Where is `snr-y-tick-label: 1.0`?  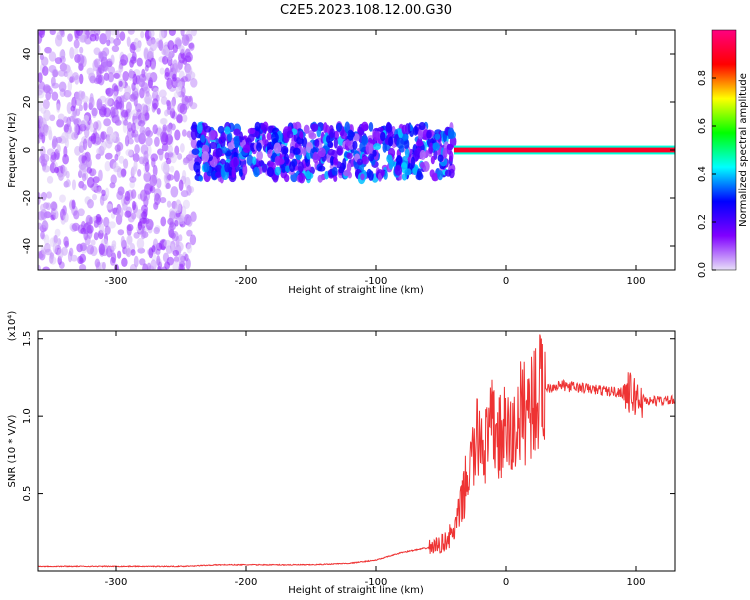 snr-y-tick-label: 1.0 is located at coordinates (27, 416).